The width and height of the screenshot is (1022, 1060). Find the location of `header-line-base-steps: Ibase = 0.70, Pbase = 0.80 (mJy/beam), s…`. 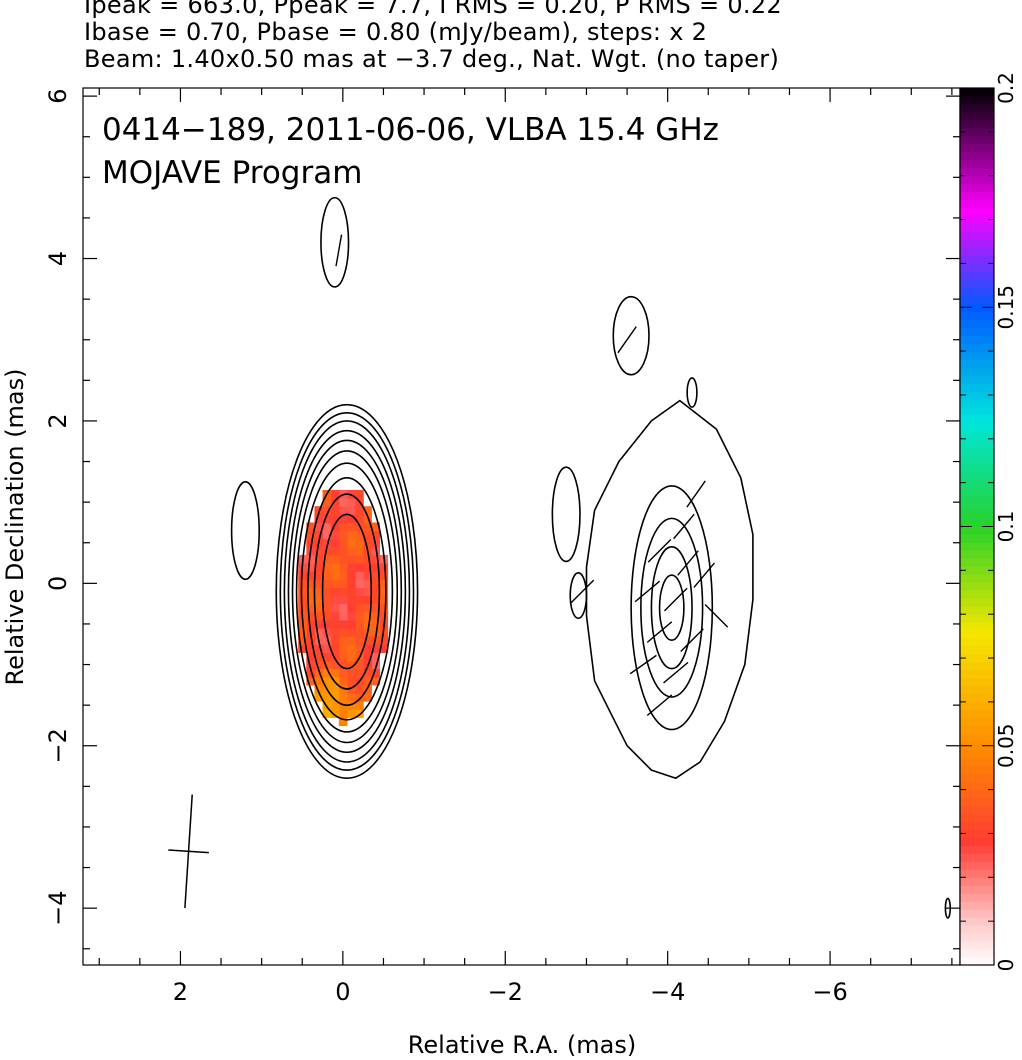

header-line-base-steps: Ibase = 0.70, Pbase = 0.80 (mJy/beam), s… is located at coordinates (396, 32).